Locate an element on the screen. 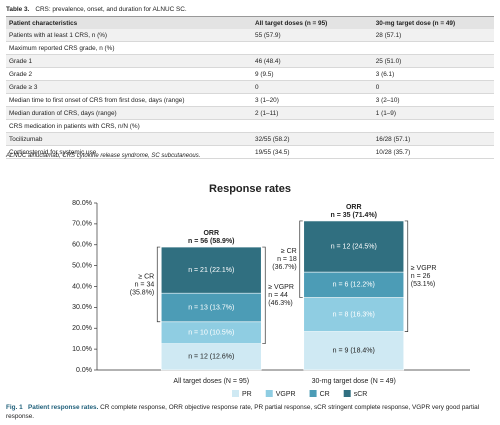 This screenshot has height=425, width=500. table-cell: 10/28 (35.7) is located at coordinates (433, 152).